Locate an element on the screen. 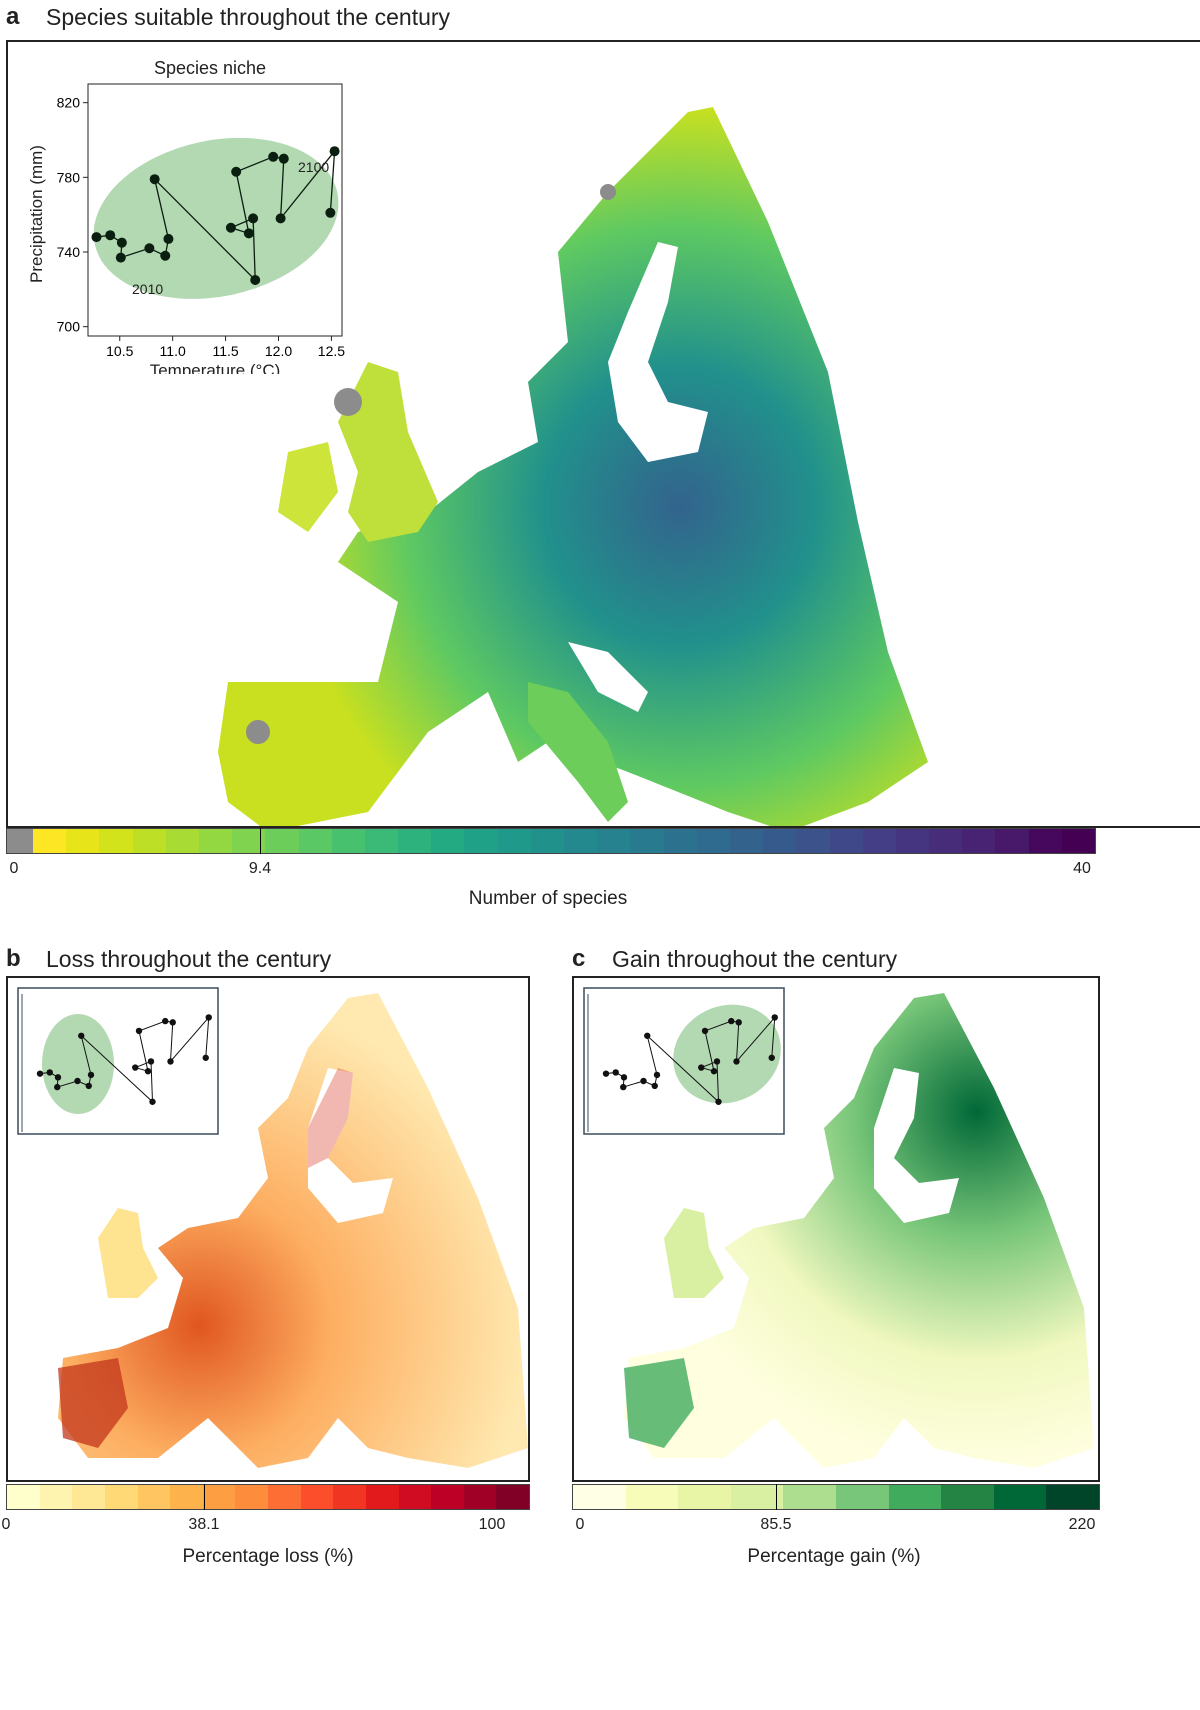  niche-ylabel: Precipitation (mm) is located at coordinates (36, 214).